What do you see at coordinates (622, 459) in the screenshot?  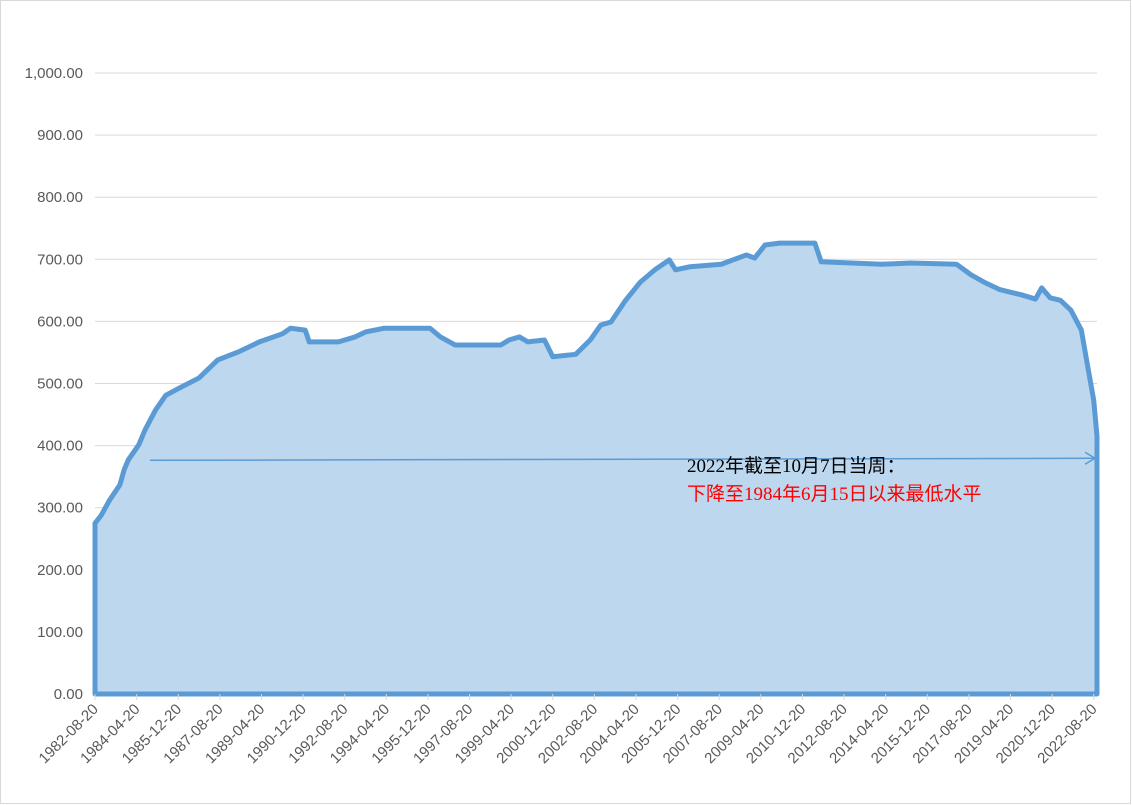 I see `annotation-arrow` at bounding box center [622, 459].